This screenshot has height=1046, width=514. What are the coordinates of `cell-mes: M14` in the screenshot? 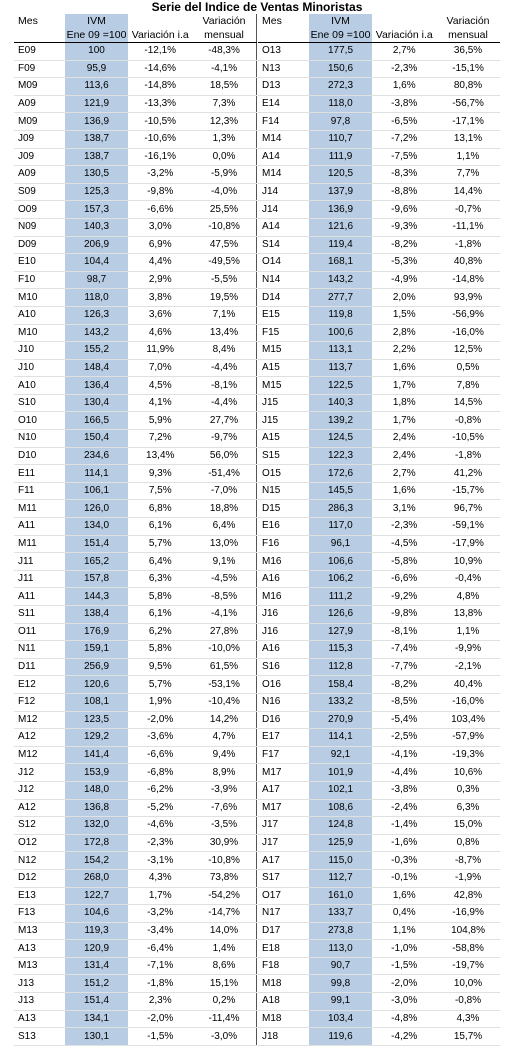 It's located at (283, 139).